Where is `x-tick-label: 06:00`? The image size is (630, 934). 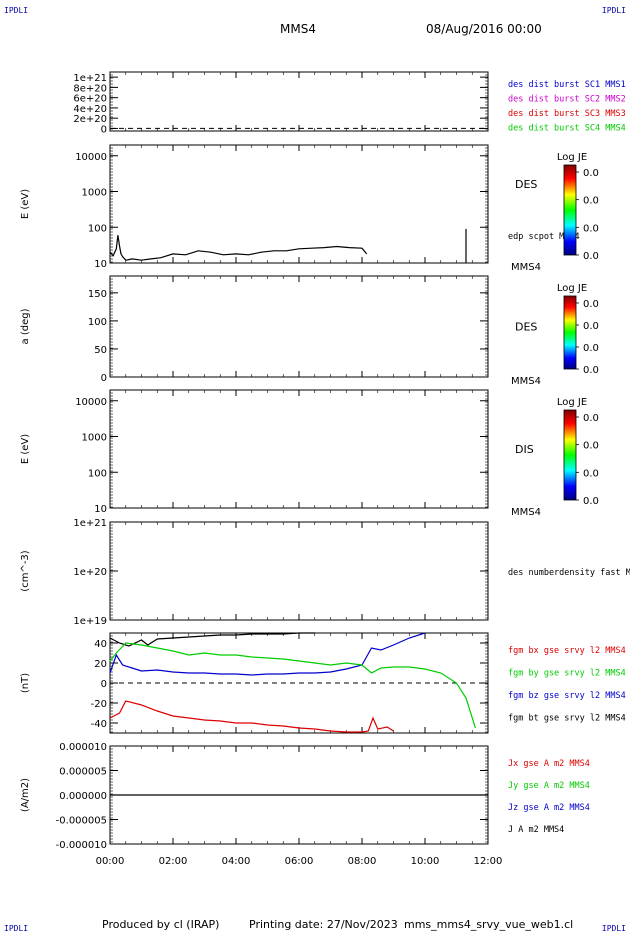
x-tick-label: 06:00 is located at coordinates (299, 861).